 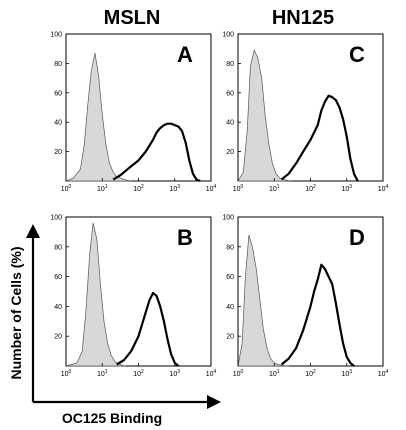 What do you see at coordinates (357, 237) in the screenshot?
I see `panel-label-d: D` at bounding box center [357, 237].